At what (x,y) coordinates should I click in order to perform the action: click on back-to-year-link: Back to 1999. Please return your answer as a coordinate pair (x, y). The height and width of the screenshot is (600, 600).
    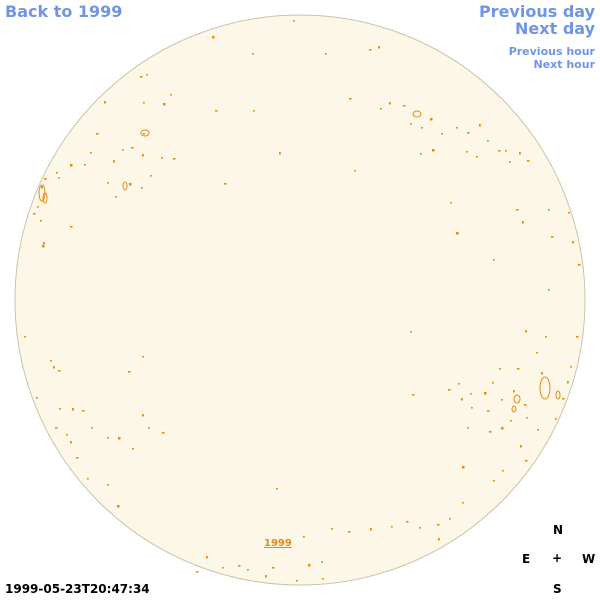
    Looking at the image, I should click on (64, 11).